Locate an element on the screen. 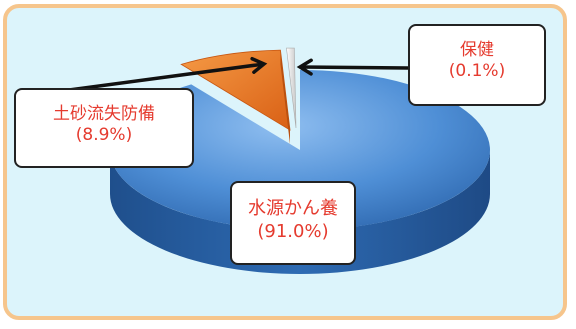 The height and width of the screenshot is (329, 576). slice-value-hoken: (0.1%) is located at coordinates (477, 71).